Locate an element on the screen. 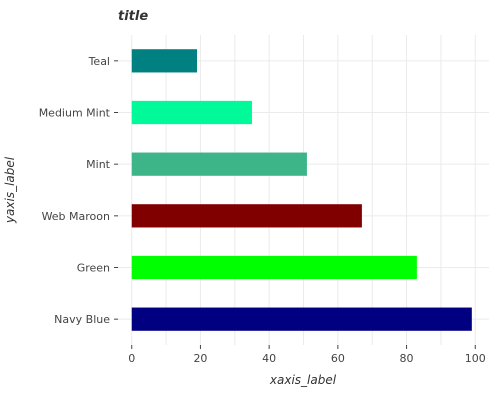 The height and width of the screenshot is (400, 497). chart-title: title is located at coordinates (133, 16).